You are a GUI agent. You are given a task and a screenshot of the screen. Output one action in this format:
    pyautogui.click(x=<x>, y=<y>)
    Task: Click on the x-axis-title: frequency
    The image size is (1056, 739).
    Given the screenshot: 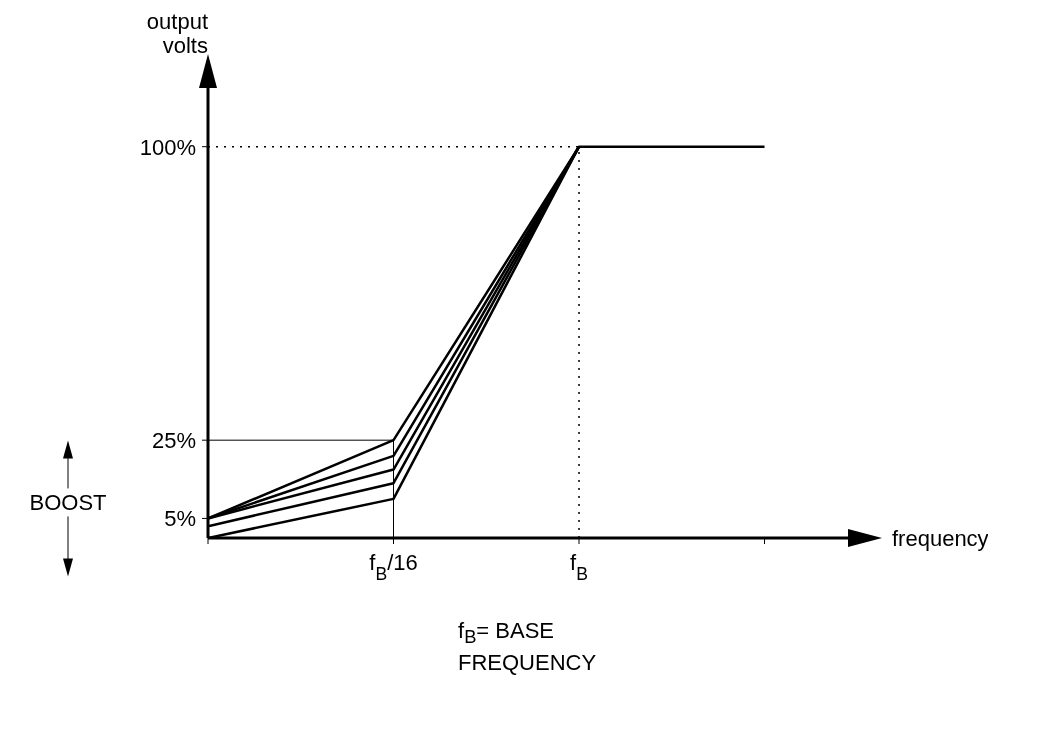 What is the action you would take?
    pyautogui.click(x=940, y=538)
    